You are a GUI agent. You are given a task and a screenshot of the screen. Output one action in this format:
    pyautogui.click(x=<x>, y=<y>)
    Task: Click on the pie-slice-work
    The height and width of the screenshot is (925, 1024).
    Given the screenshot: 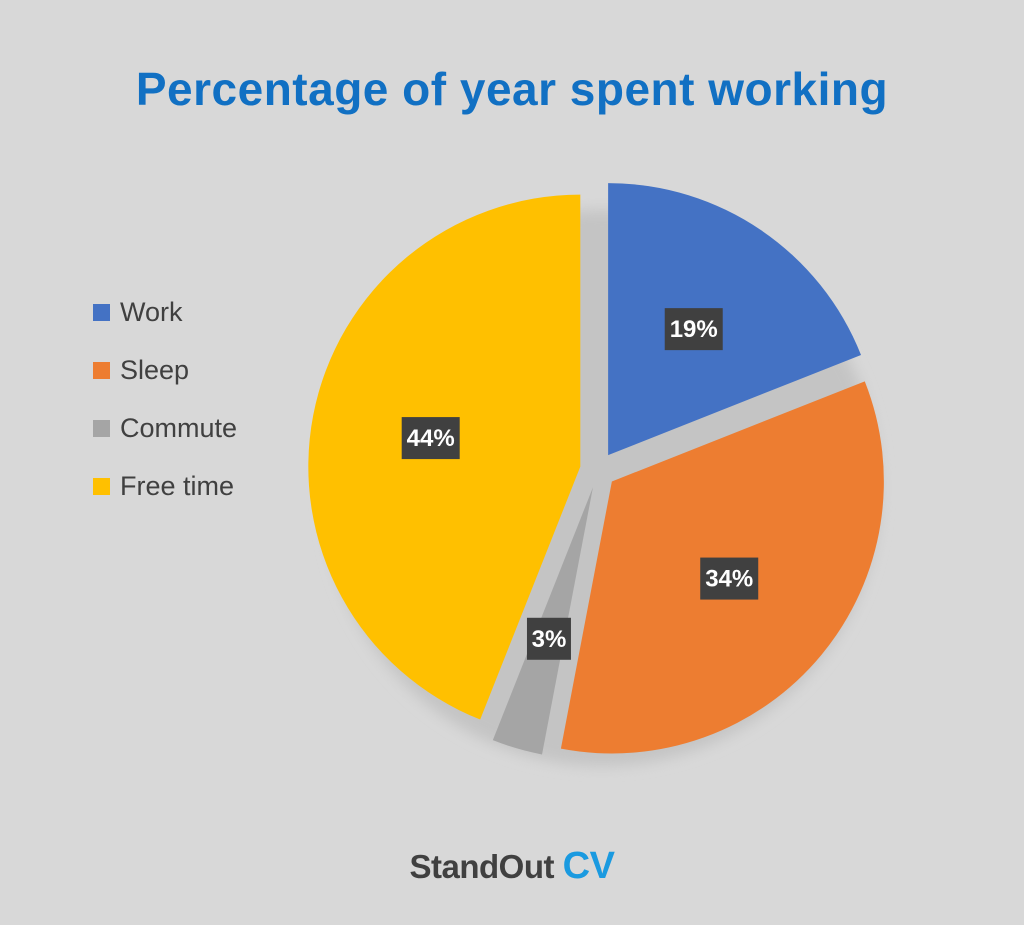 What is the action you would take?
    pyautogui.click(x=735, y=319)
    